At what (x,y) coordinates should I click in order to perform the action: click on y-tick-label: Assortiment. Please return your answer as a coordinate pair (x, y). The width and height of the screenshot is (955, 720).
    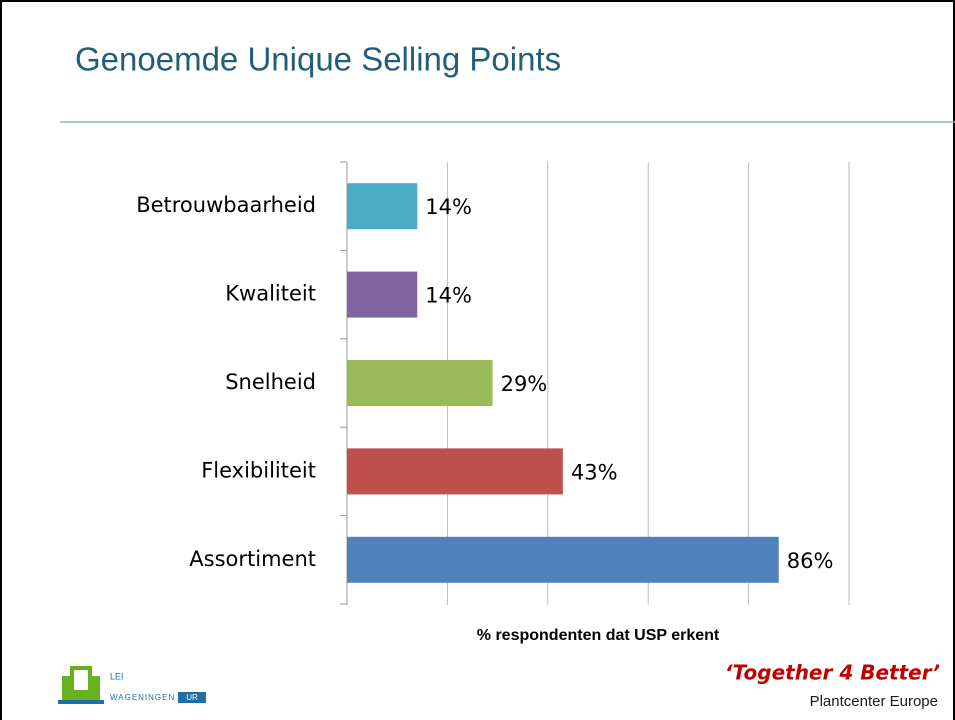
    Looking at the image, I should click on (252, 559).